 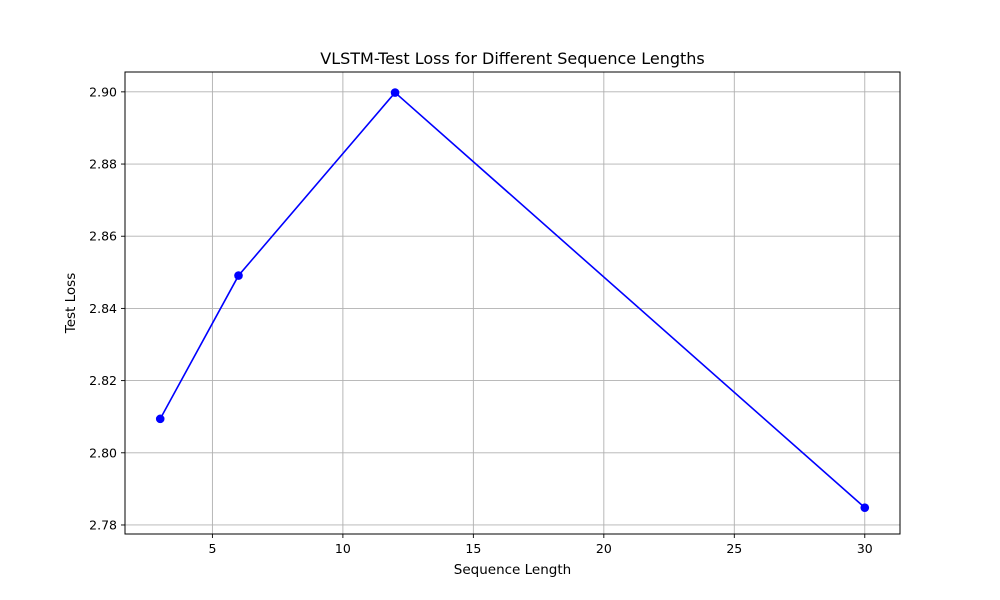 What do you see at coordinates (512, 570) in the screenshot?
I see `x-axis-label: Sequence Length` at bounding box center [512, 570].